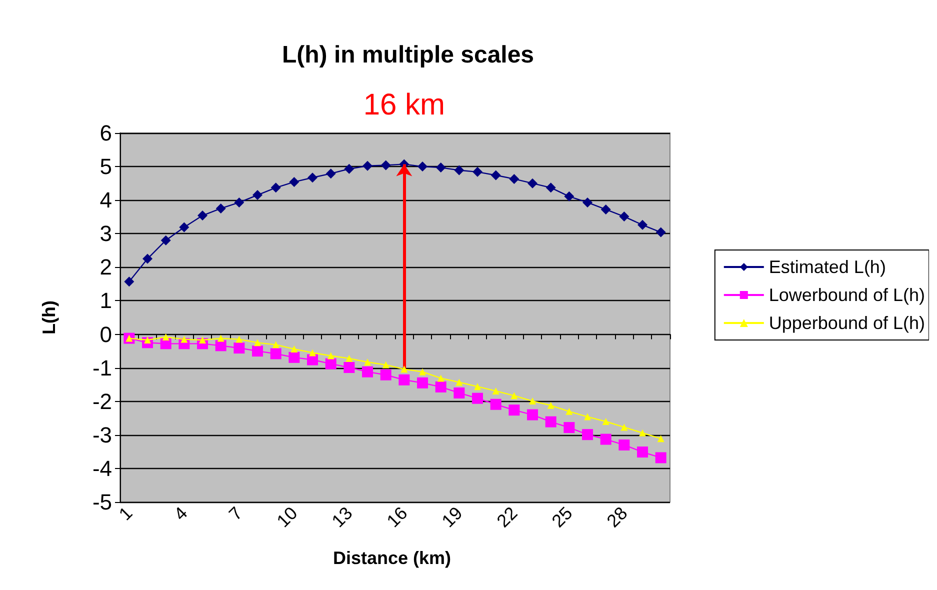 The width and height of the screenshot is (937, 590). What do you see at coordinates (342, 517) in the screenshot?
I see `x-tick-label: 13` at bounding box center [342, 517].